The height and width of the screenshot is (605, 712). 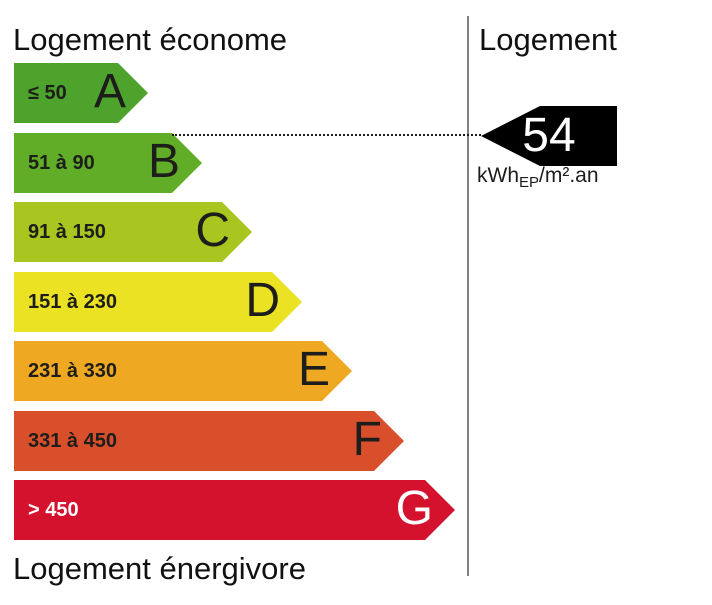 I want to click on housing-column-title: Logement, so click(x=548, y=39).